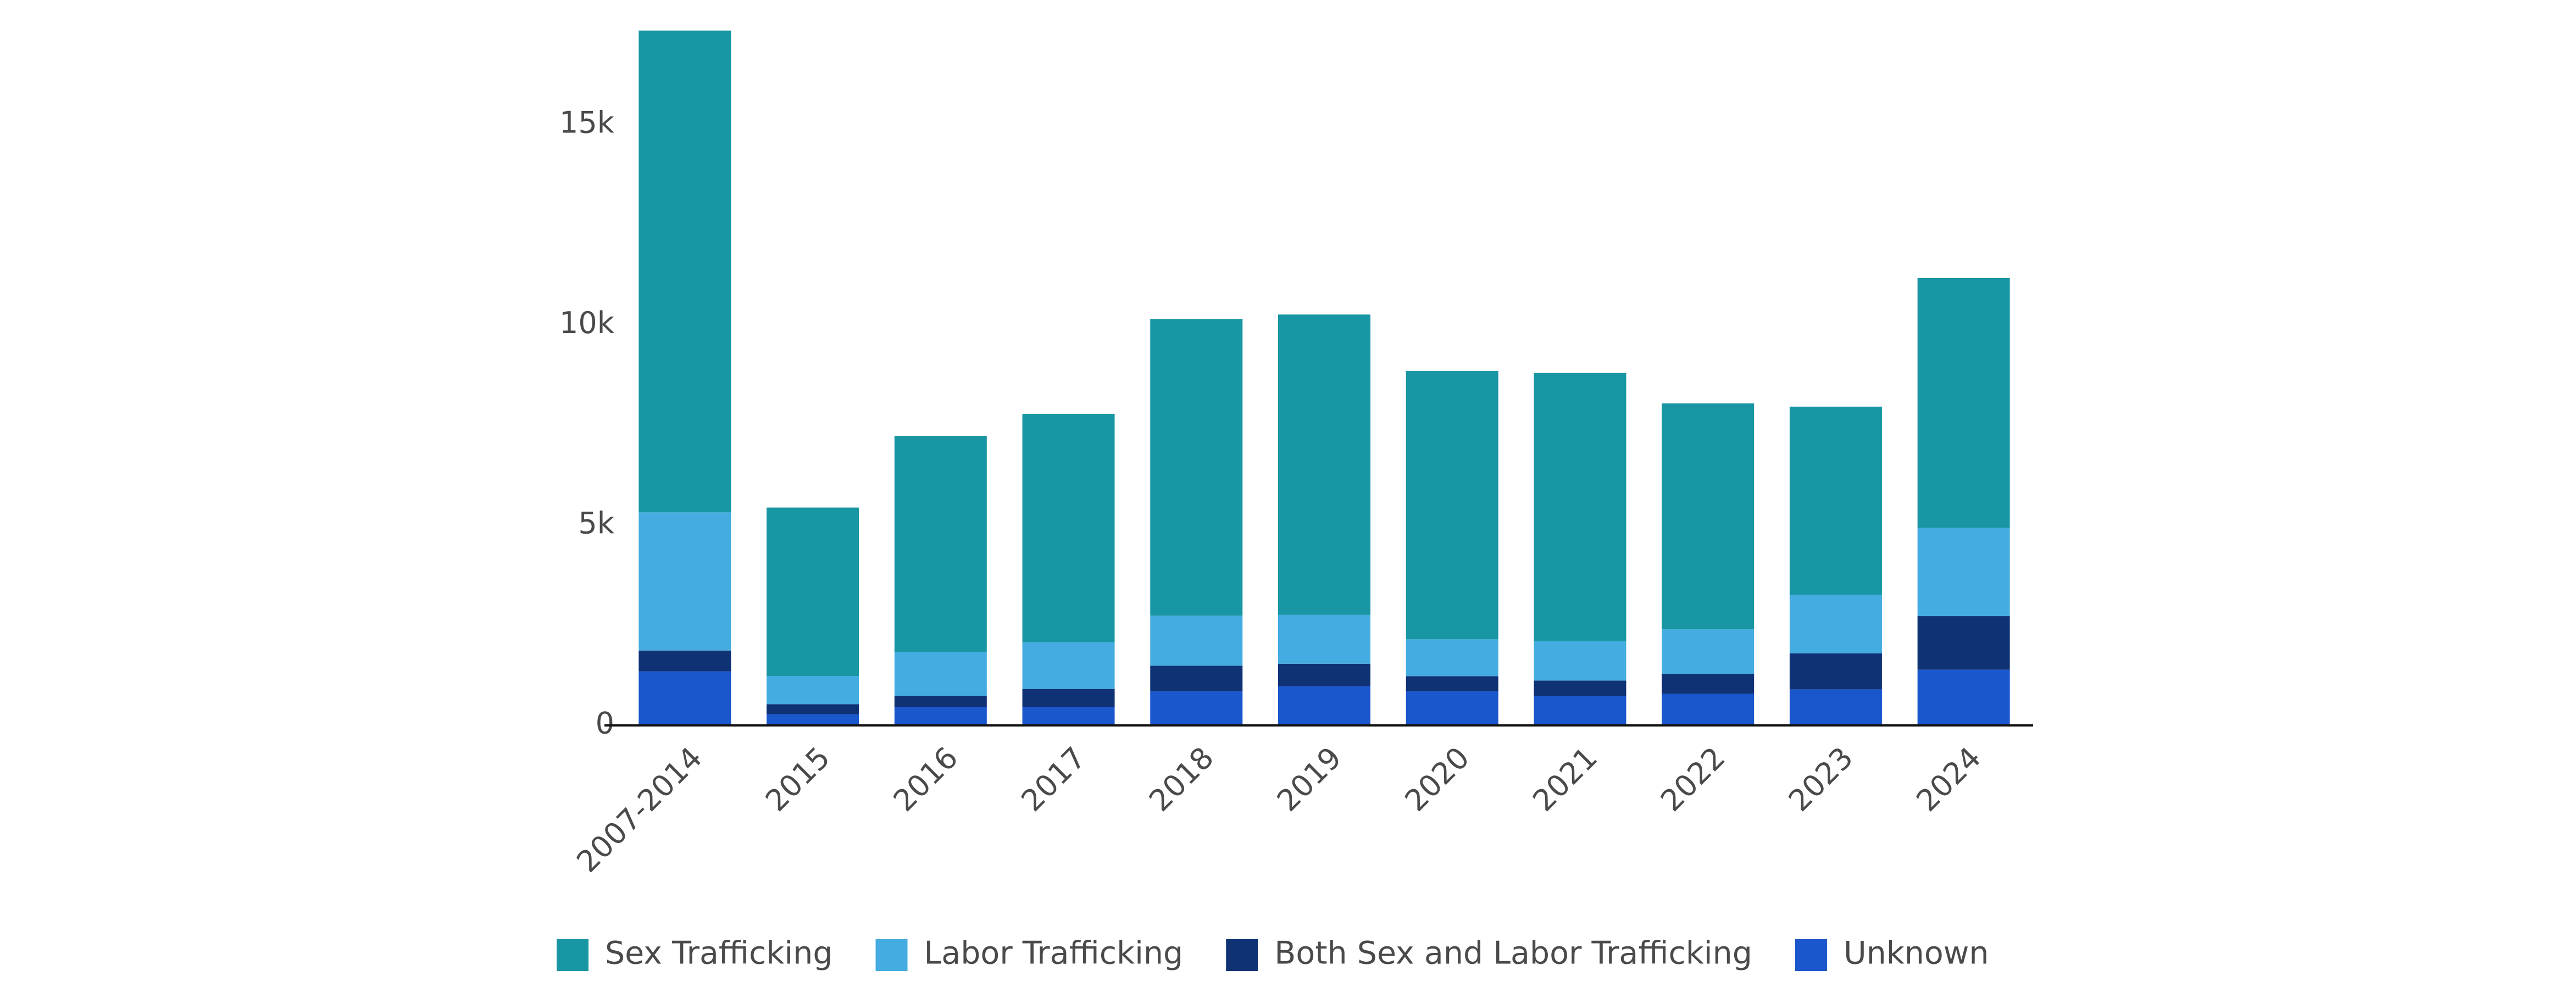  I want to click on y-tick-label: 0, so click(605, 723).